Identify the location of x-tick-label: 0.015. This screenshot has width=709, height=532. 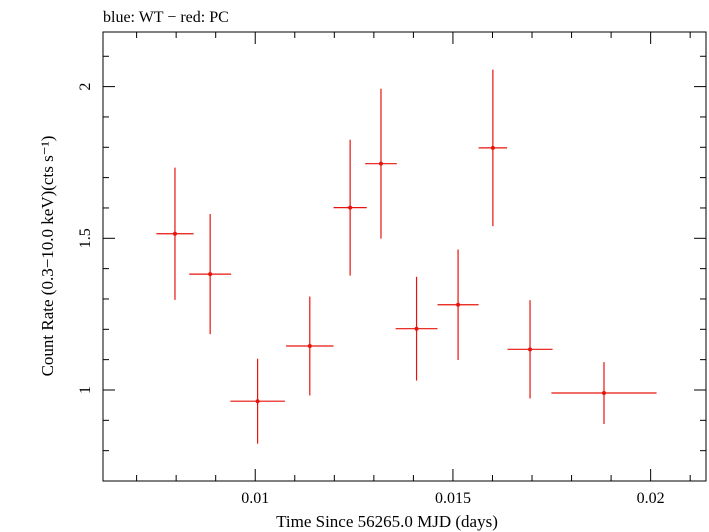
(453, 498).